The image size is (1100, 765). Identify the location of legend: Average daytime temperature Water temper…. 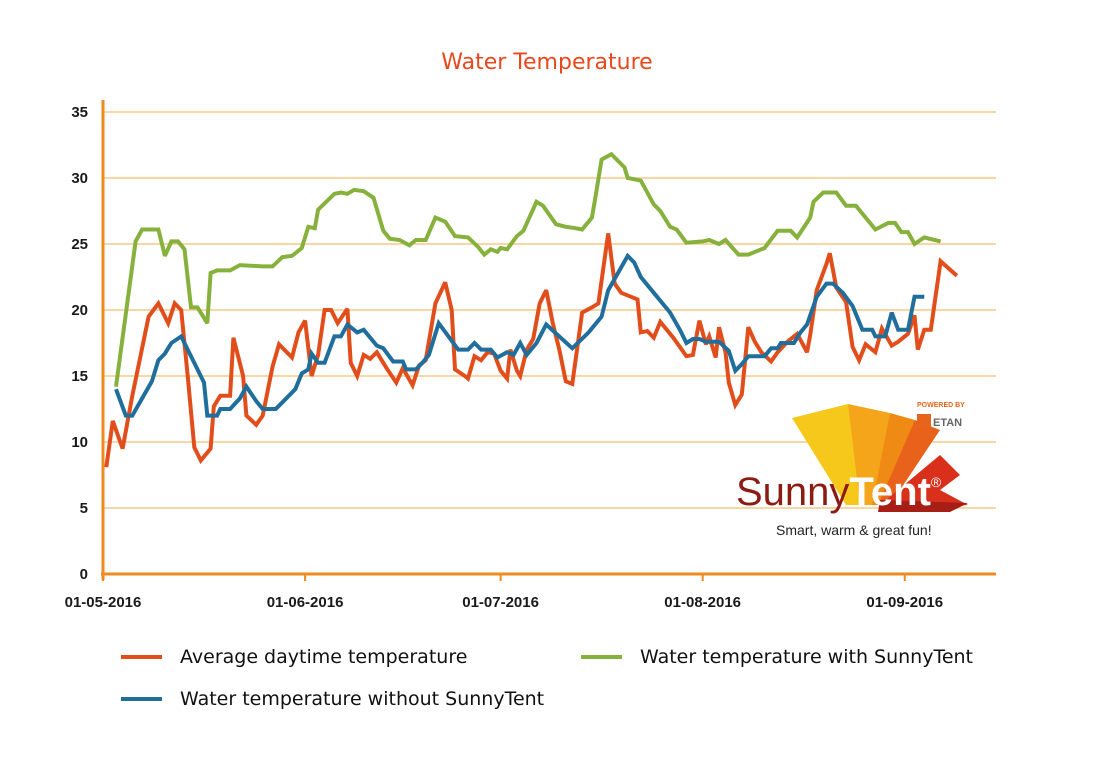
(547, 678).